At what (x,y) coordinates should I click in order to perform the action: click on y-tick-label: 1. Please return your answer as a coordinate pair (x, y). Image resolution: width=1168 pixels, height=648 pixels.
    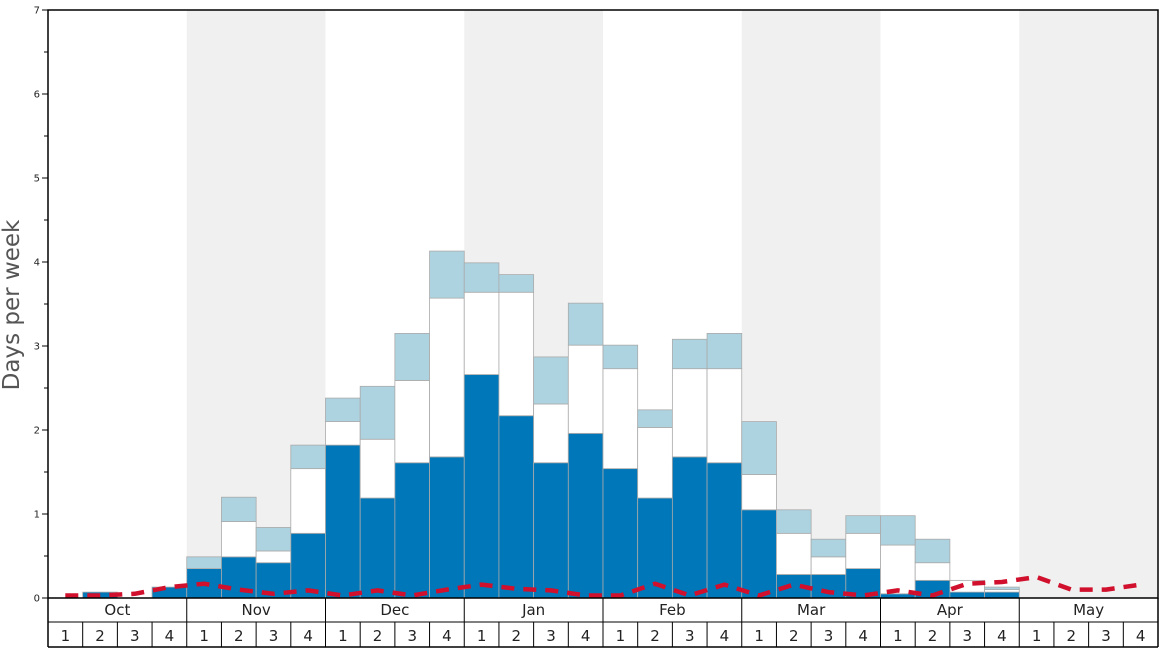
    Looking at the image, I should click on (37, 515).